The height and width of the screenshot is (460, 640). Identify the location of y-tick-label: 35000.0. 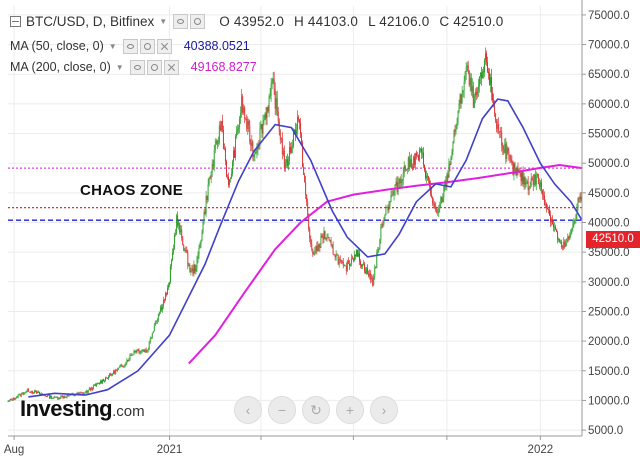
(609, 253).